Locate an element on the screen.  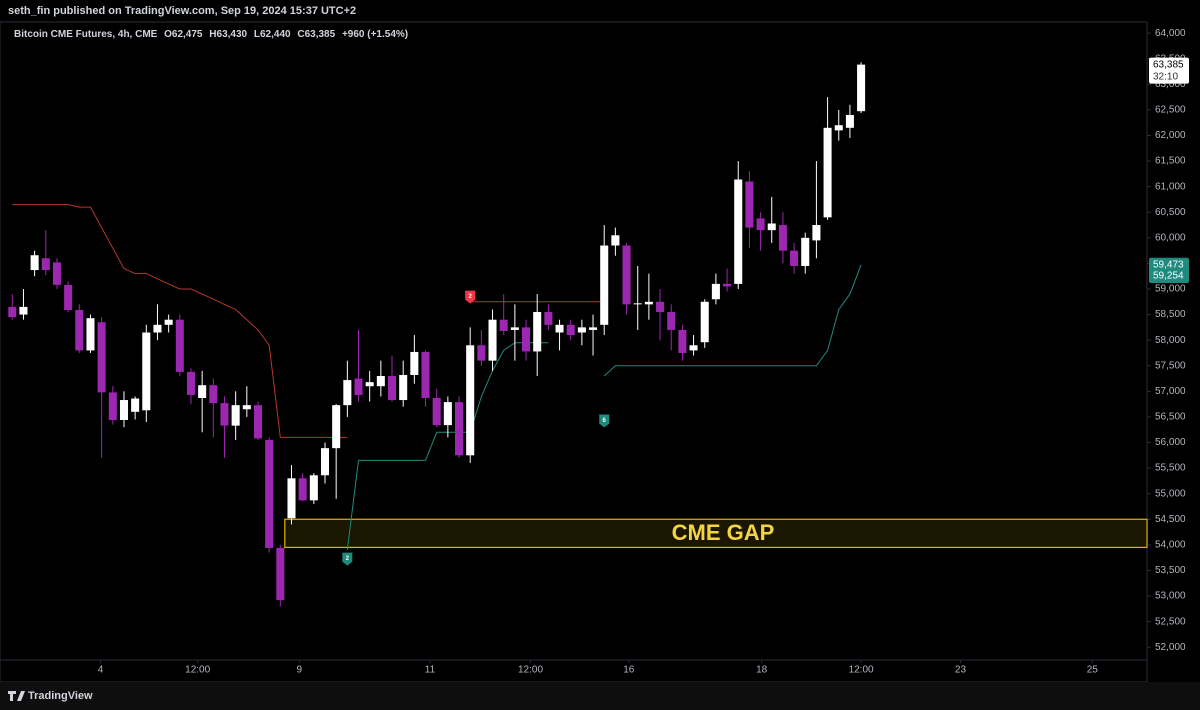
price-tag-timer: 32:10 is located at coordinates (1165, 76).